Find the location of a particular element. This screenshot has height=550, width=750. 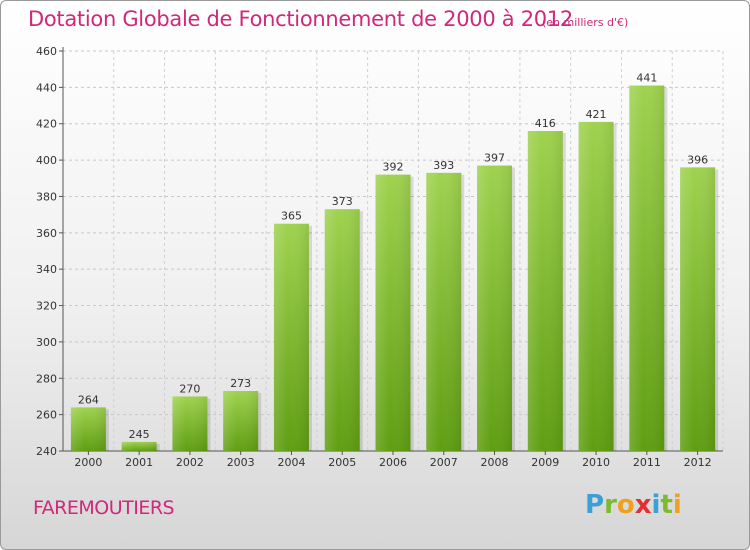

logo-letter: t is located at coordinates (666, 505).